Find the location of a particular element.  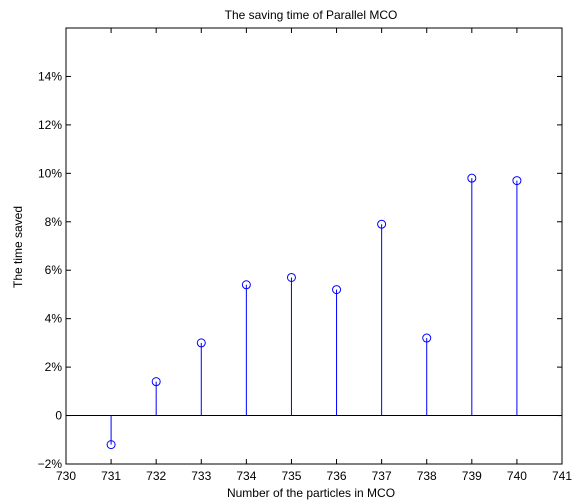

x-tick-label: 737 is located at coordinates (382, 476).